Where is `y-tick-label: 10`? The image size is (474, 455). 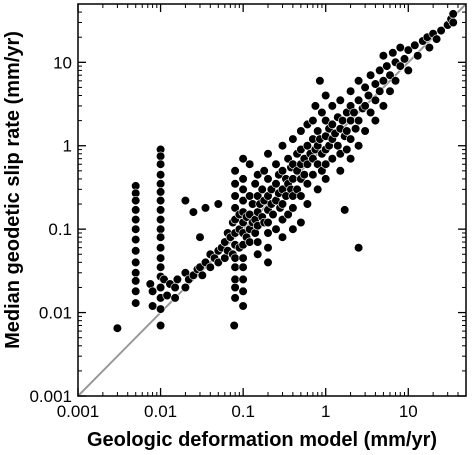
y-tick-label: 10 is located at coordinates (62, 62).